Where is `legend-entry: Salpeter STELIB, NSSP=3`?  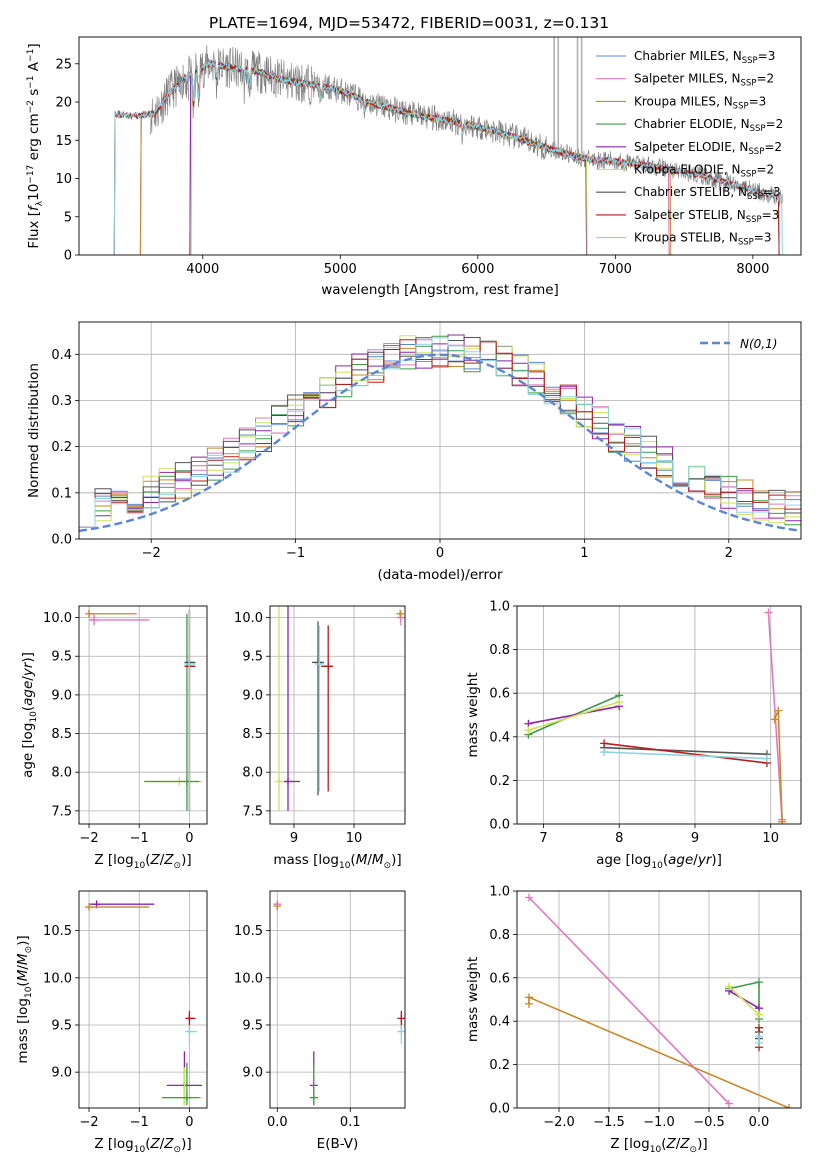 legend-entry: Salpeter STELIB, NSSP=3 is located at coordinates (706, 216).